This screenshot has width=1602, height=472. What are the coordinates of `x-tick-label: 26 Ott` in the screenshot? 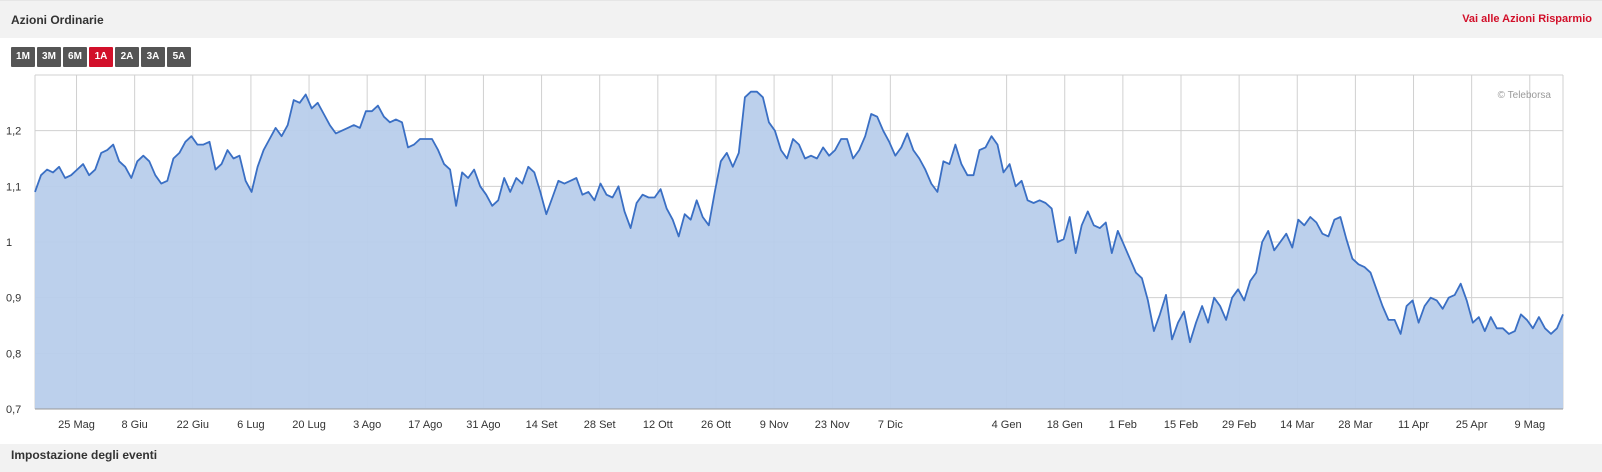 It's located at (716, 425).